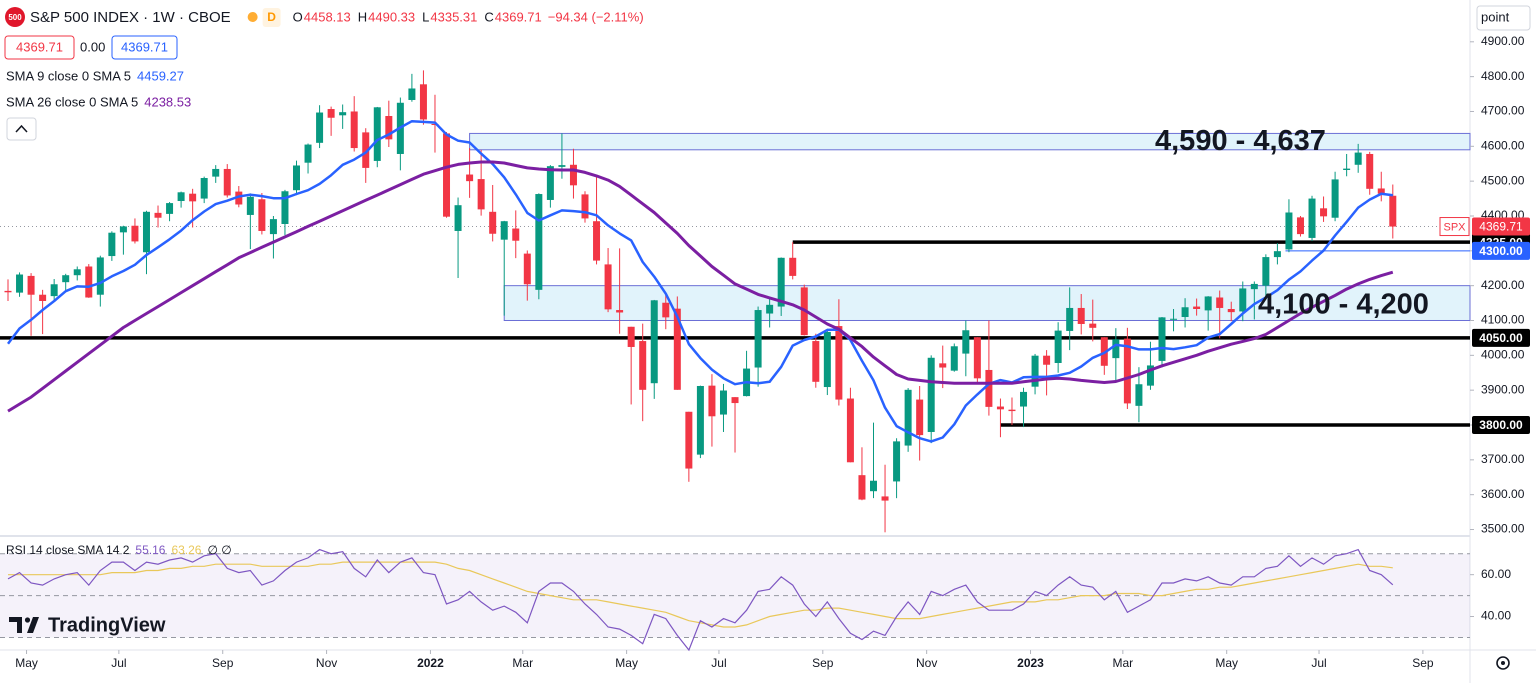 Image resolution: width=1536 pixels, height=683 pixels. What do you see at coordinates (27, 620) in the screenshot?
I see `logo-dot` at bounding box center [27, 620].